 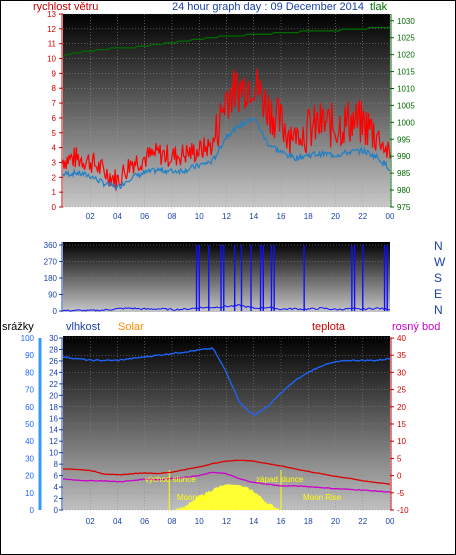 What do you see at coordinates (65, 7) in the screenshot?
I see `wind-speed-axis-title: rychlost větru` at bounding box center [65, 7].